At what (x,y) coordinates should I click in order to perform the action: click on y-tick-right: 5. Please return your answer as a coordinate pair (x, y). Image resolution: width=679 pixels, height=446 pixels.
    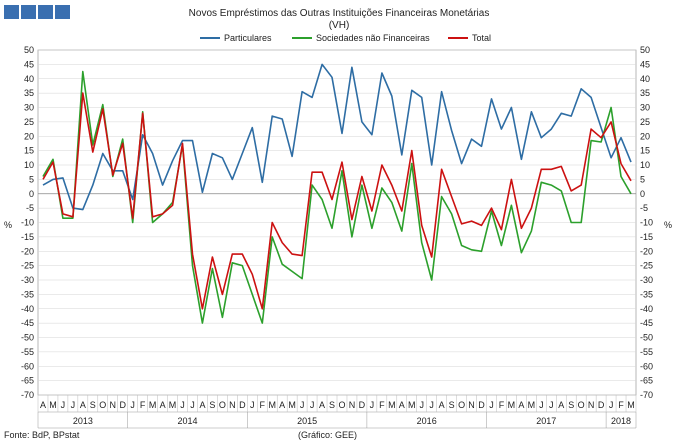
    Looking at the image, I should click on (642, 179).